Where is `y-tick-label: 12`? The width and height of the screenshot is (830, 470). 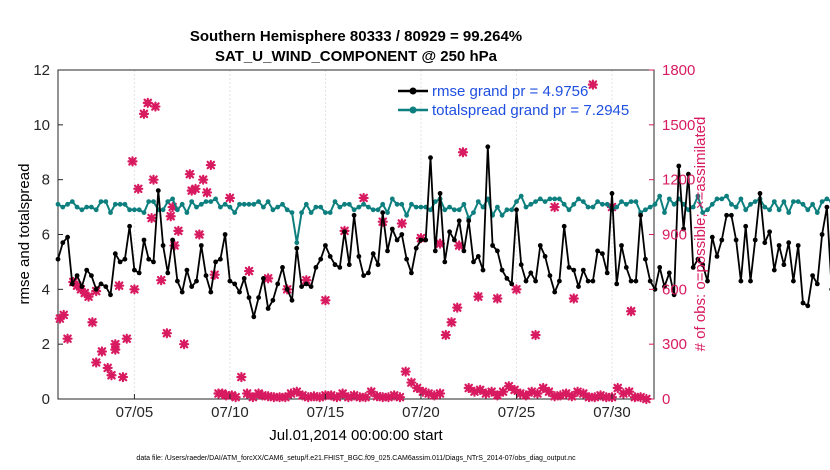
y-tick-label: 12 is located at coordinates (41, 70).